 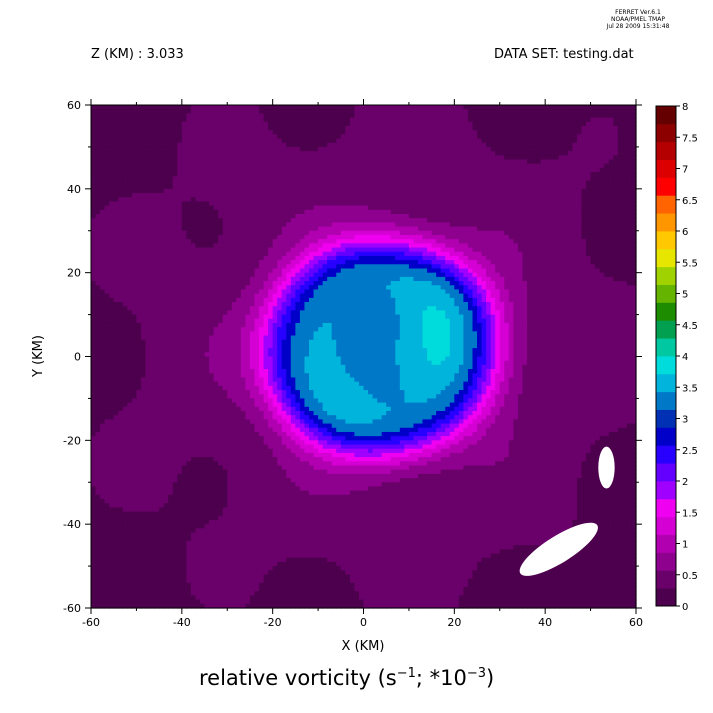 What do you see at coordinates (298, 678) in the screenshot?
I see `title-prefix: relative vorticity (s` at bounding box center [298, 678].